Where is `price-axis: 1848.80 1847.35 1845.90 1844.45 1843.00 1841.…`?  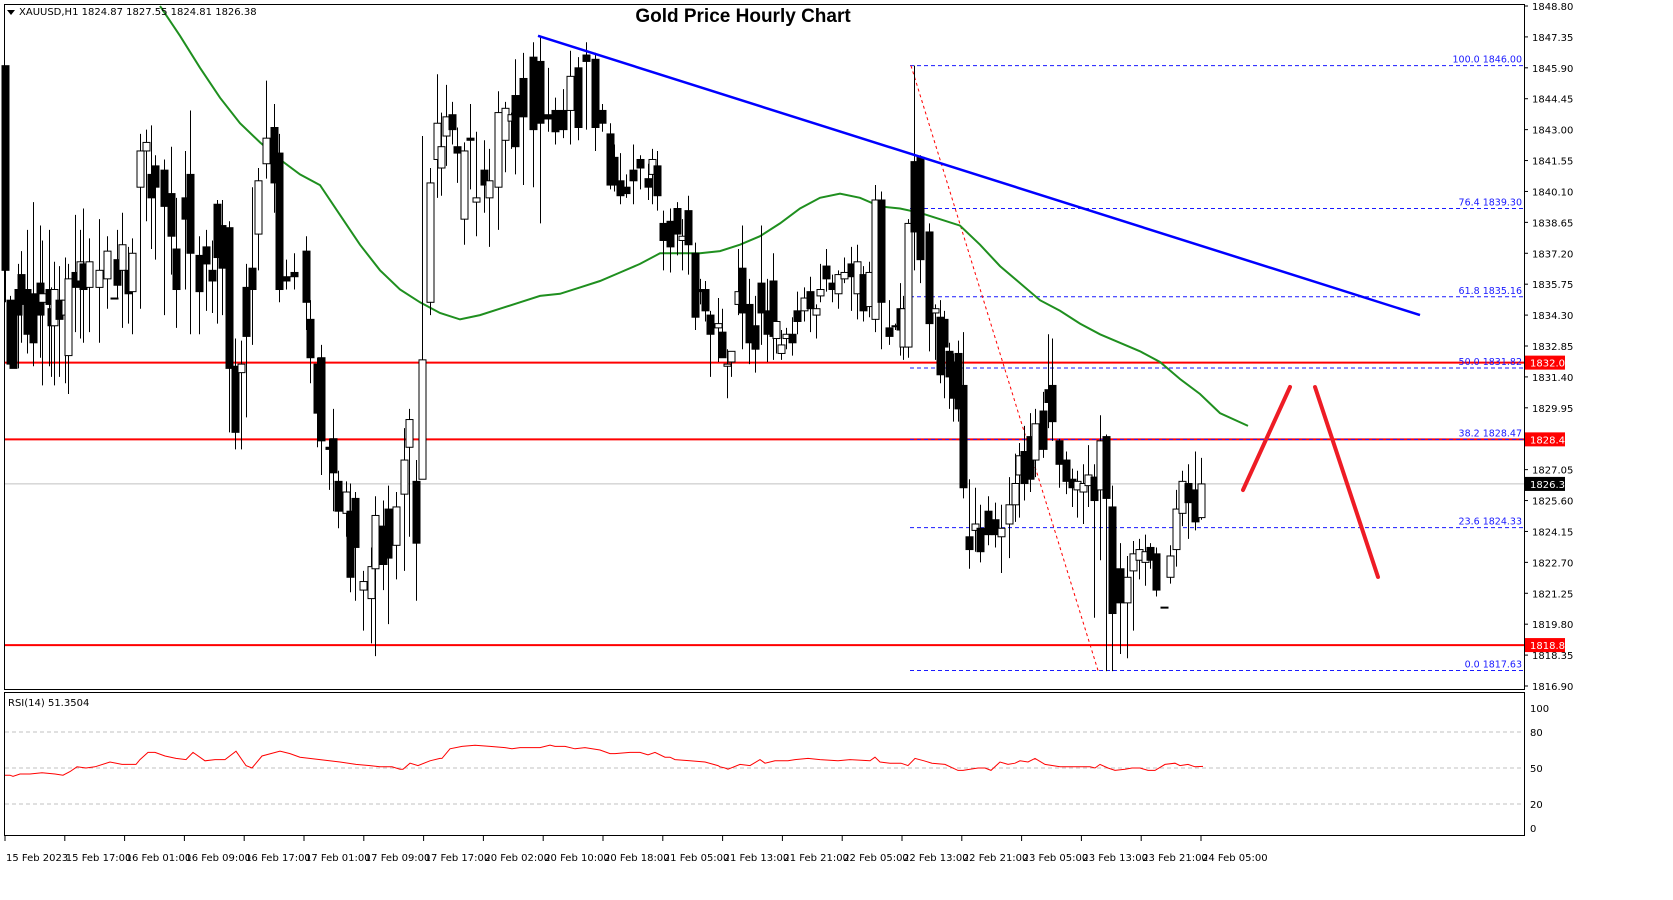
price-axis: 1848.80 1847.35 1845.90 1844.45 1843.00 1841.… is located at coordinates (1548, 347).